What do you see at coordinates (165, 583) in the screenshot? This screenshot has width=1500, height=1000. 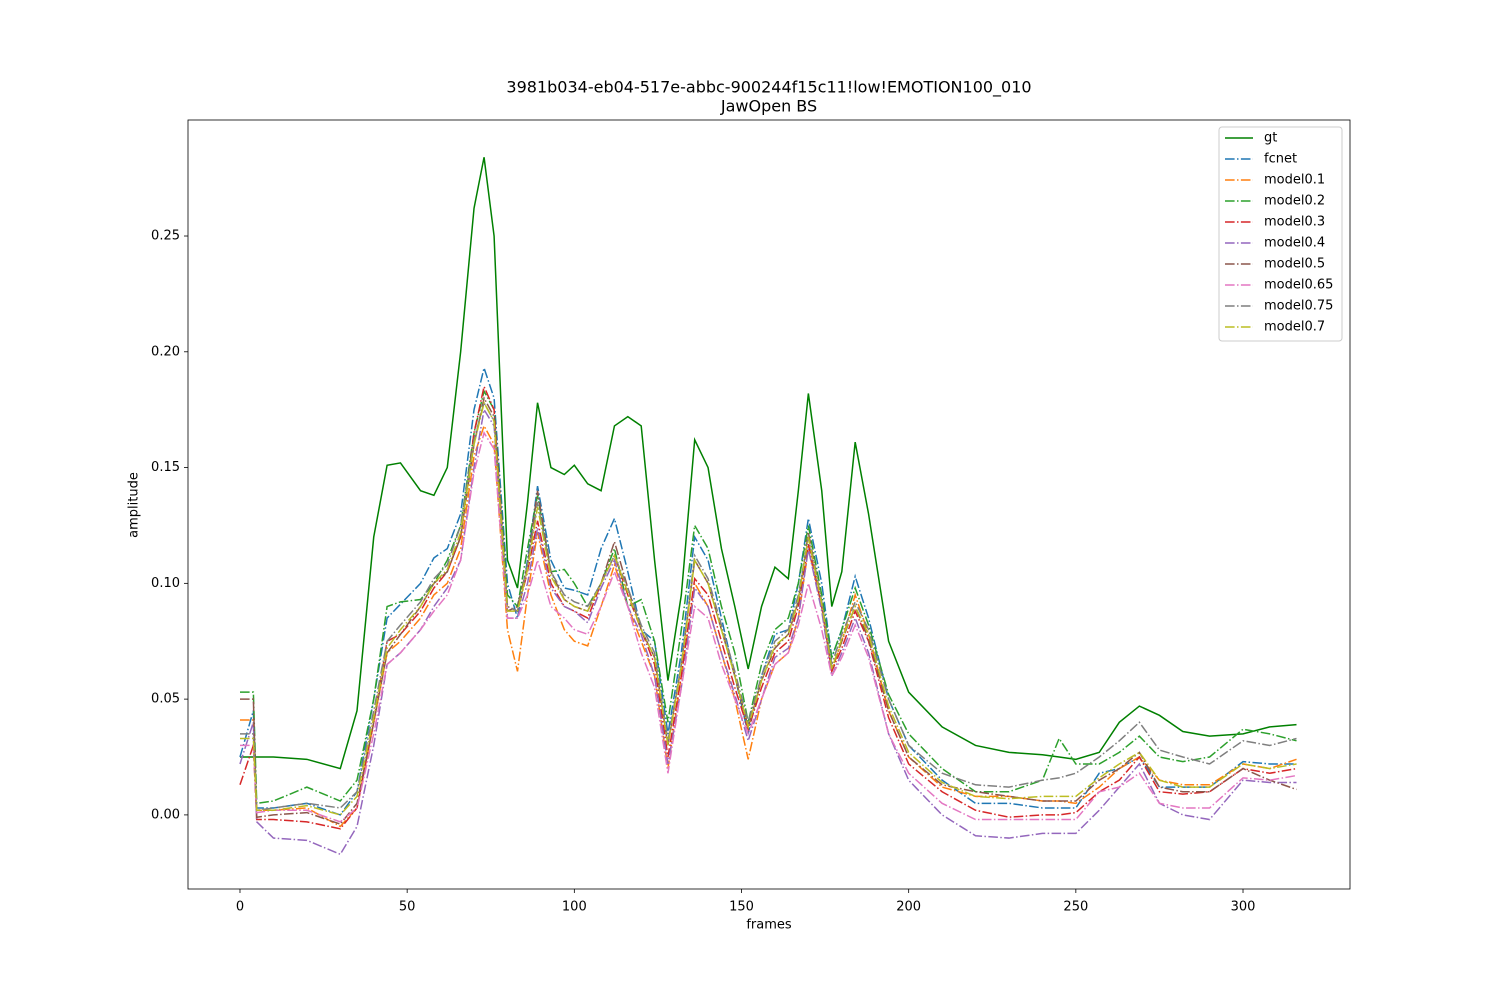 I see `y-tick-label: 0.10` at bounding box center [165, 583].